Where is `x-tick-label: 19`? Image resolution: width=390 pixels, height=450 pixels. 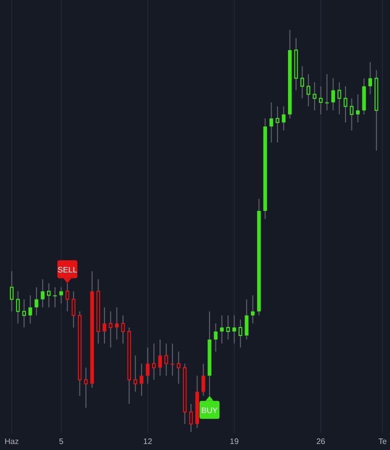 x-tick-label: 19 is located at coordinates (235, 441).